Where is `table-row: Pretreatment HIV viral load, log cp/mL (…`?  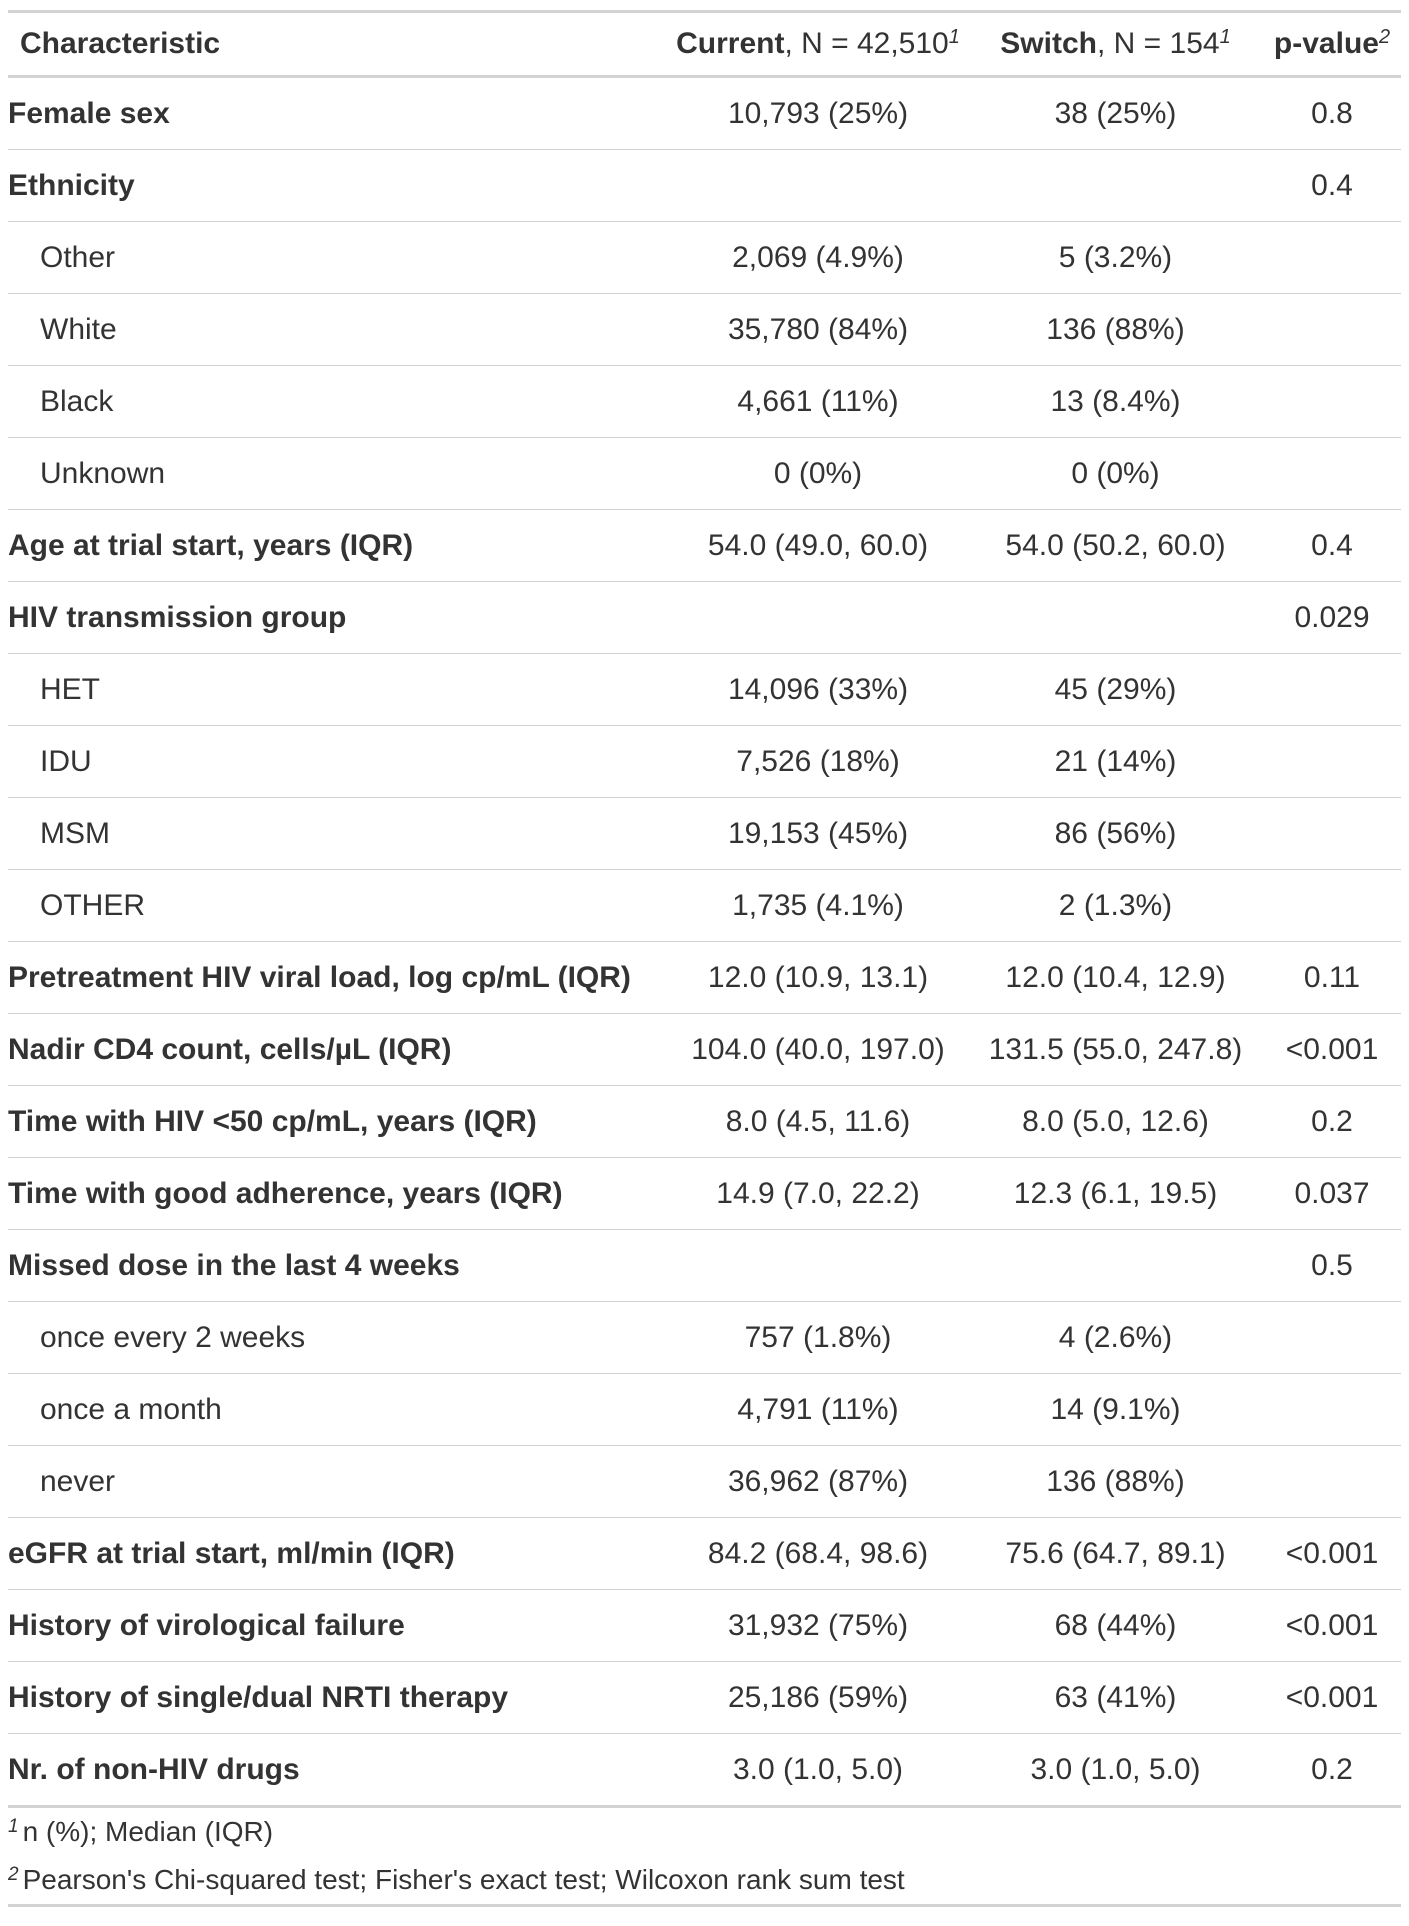
table-row: Pretreatment HIV viral load, log cp/mL (… is located at coordinates (704, 977).